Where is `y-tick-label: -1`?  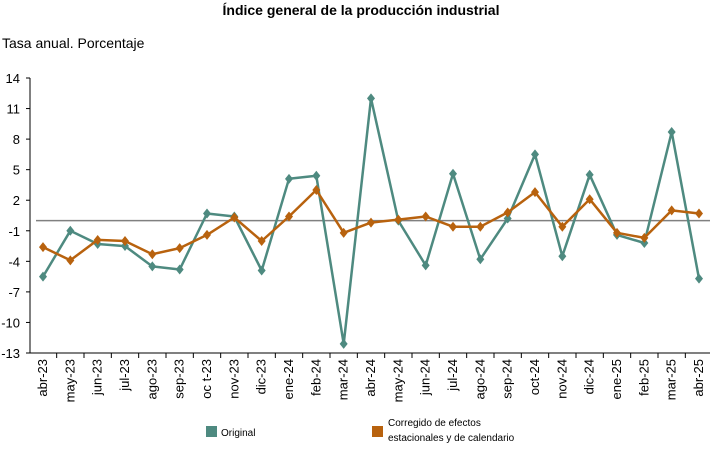 y-tick-label: -1 is located at coordinates (14, 231).